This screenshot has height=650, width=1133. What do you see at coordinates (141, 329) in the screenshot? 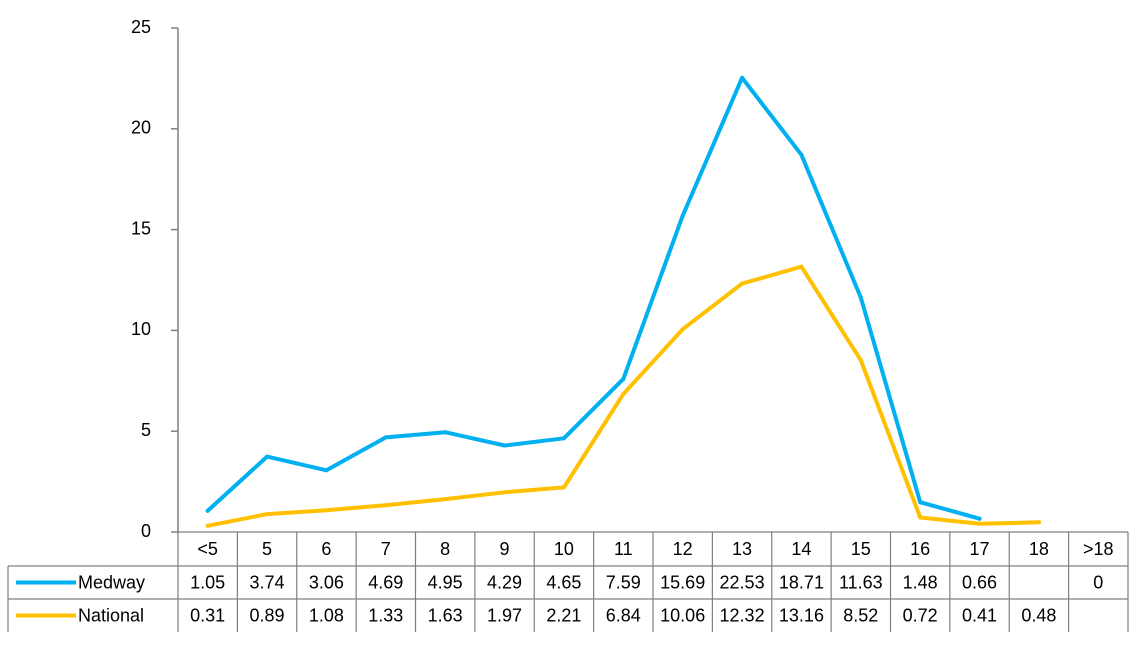
I see `y-tick-label: 10` at bounding box center [141, 329].